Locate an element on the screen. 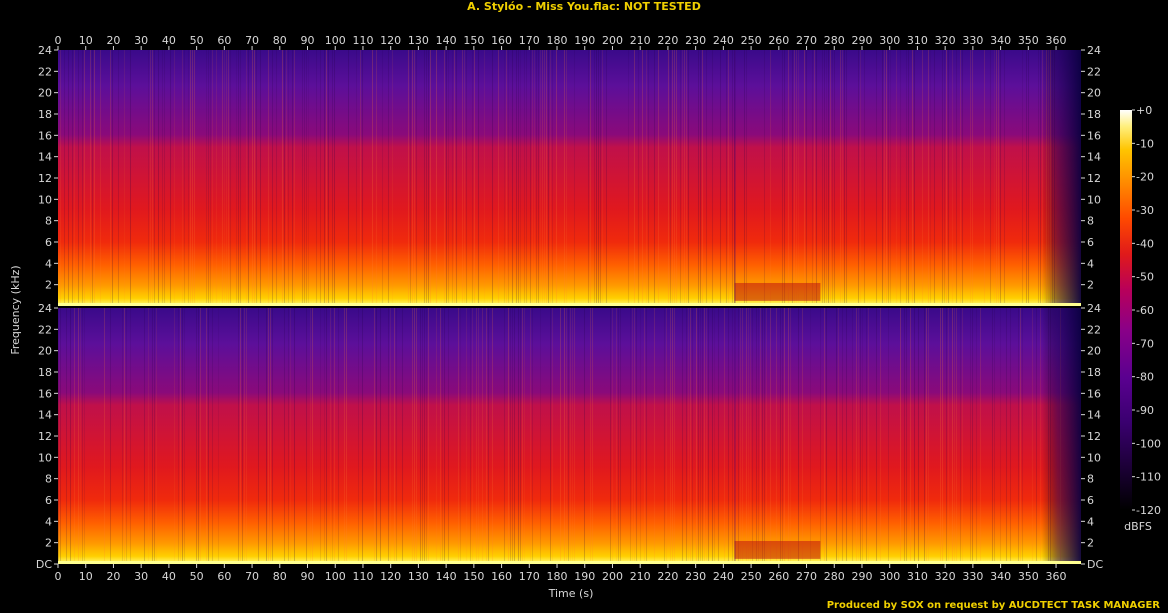 The width and height of the screenshot is (1168, 613). y-tick-label: 8 is located at coordinates (48, 221).